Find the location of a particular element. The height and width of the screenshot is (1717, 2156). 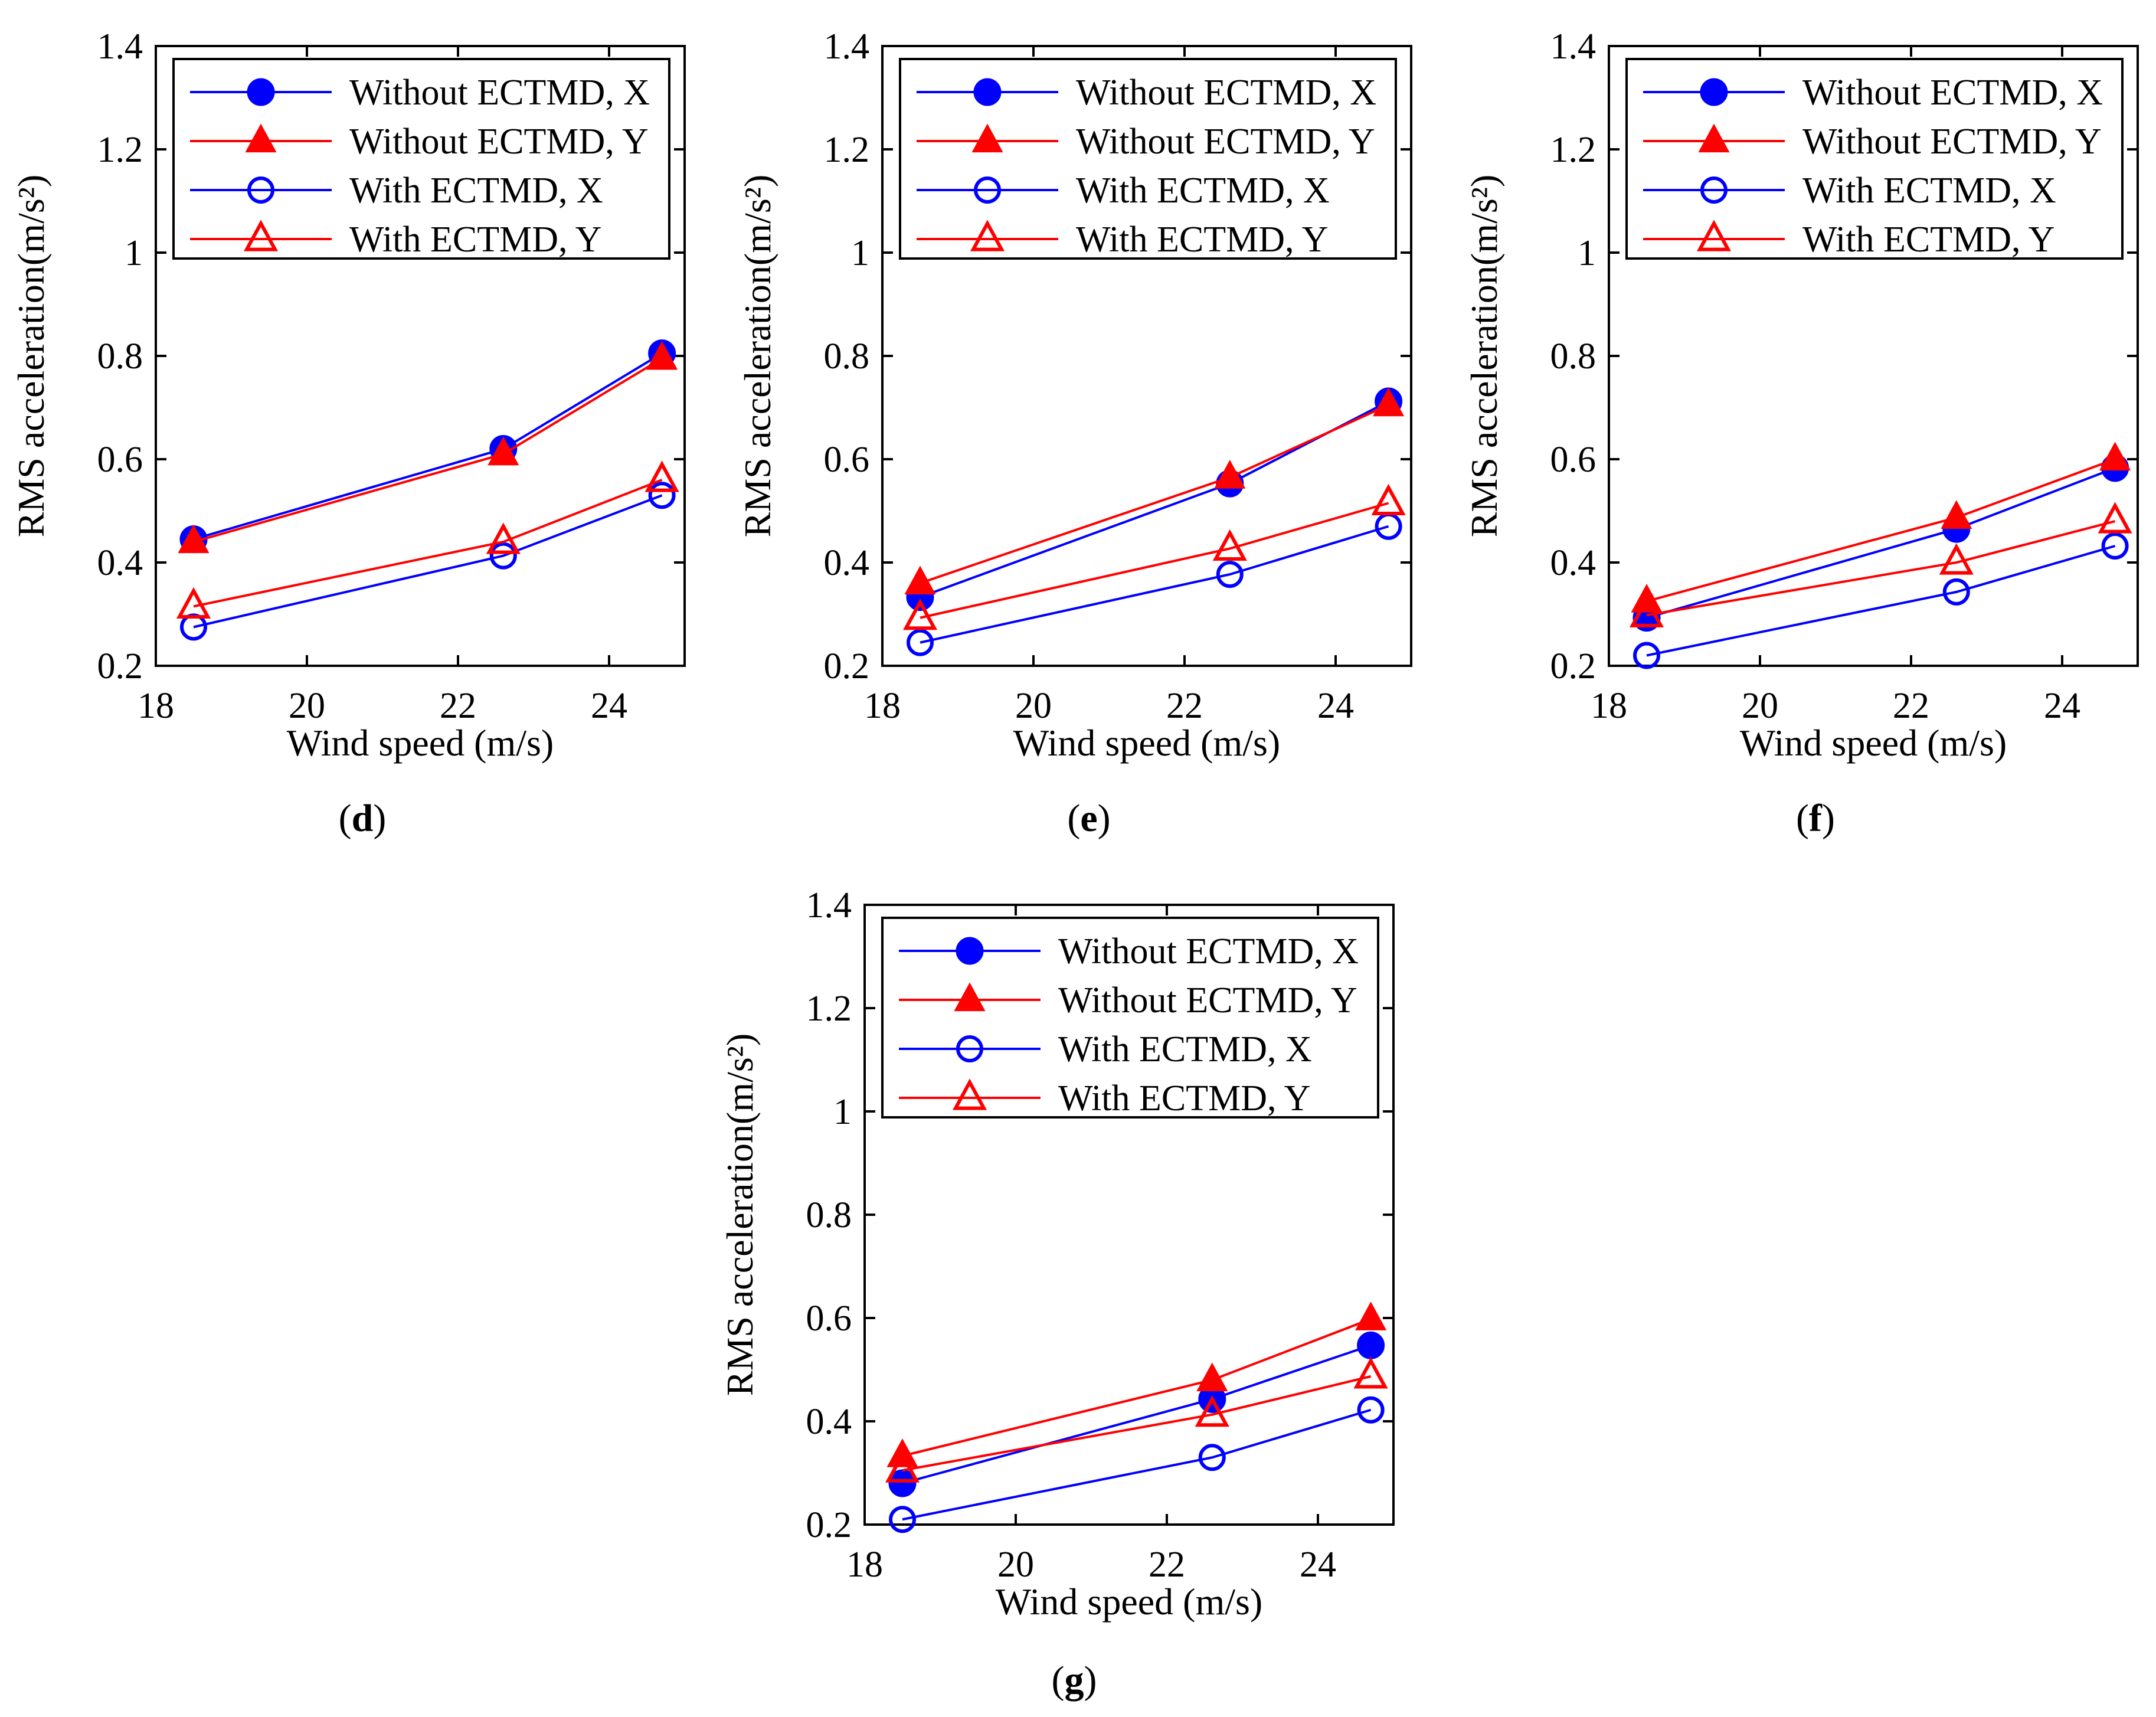

panel-caption: (f) is located at coordinates (1815, 818).